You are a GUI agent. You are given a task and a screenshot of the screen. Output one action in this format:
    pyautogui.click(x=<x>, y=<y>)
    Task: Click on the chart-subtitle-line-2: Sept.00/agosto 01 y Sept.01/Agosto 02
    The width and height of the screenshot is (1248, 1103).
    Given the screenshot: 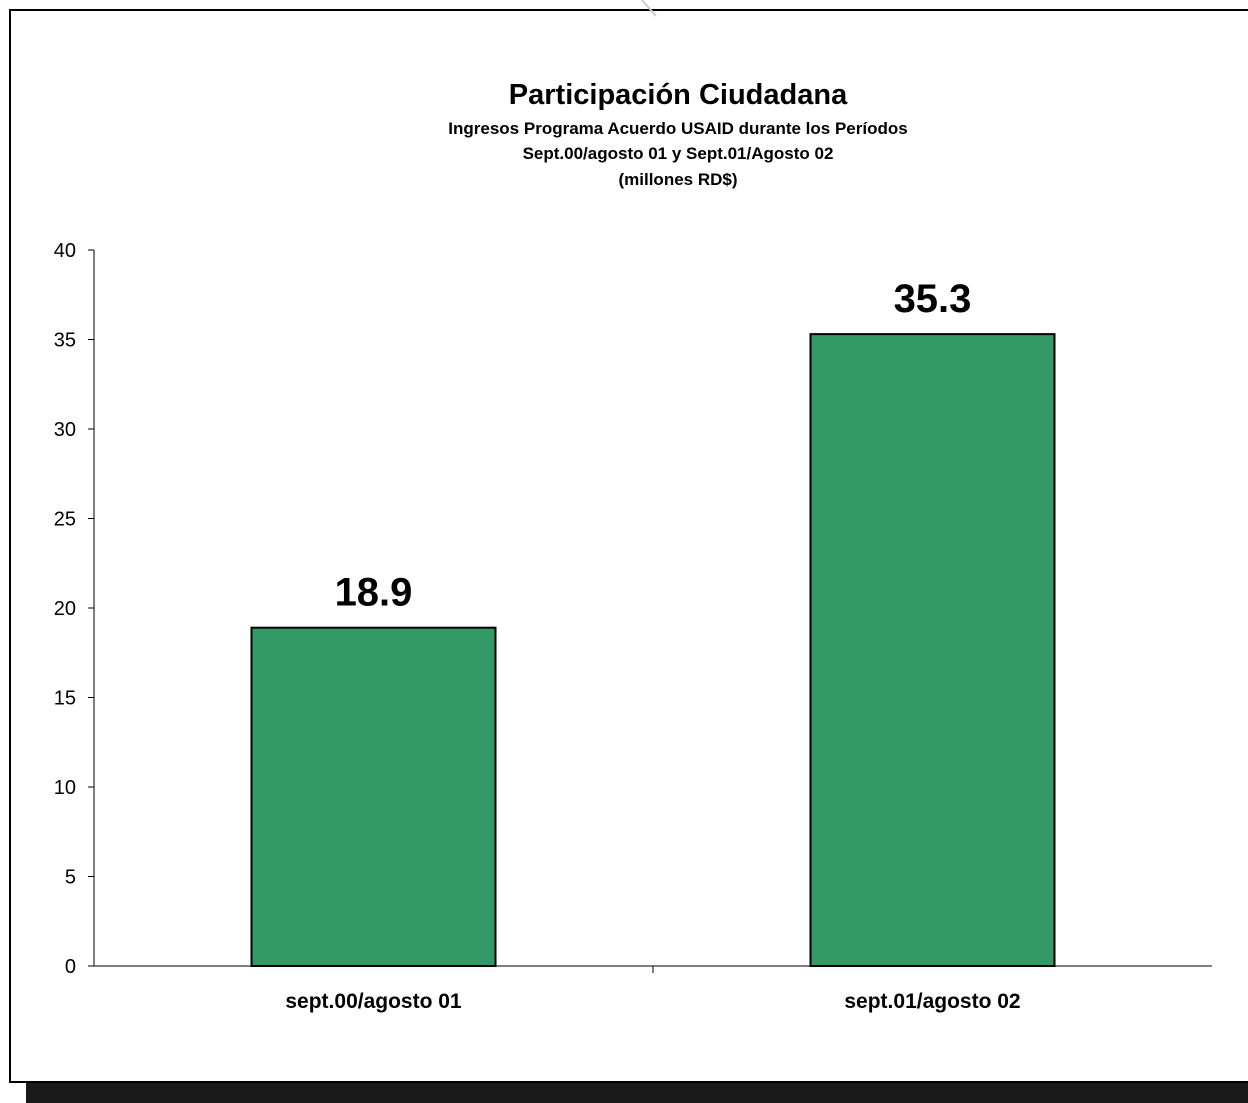 What is the action you would take?
    pyautogui.click(x=678, y=153)
    